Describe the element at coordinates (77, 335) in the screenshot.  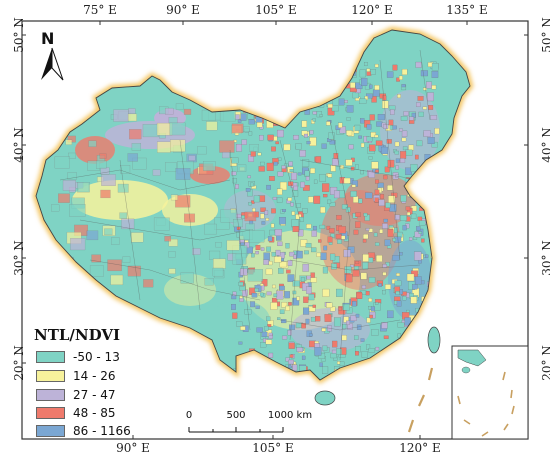
I see `legend-title: NTL/NDVI` at that location.